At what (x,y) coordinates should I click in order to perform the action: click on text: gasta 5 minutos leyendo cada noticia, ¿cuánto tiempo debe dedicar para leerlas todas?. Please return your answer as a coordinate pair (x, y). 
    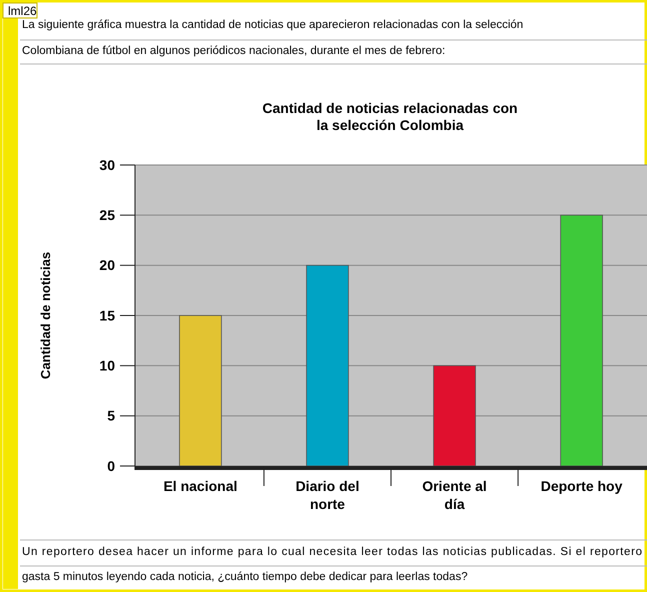
    Looking at the image, I should click on (245, 577).